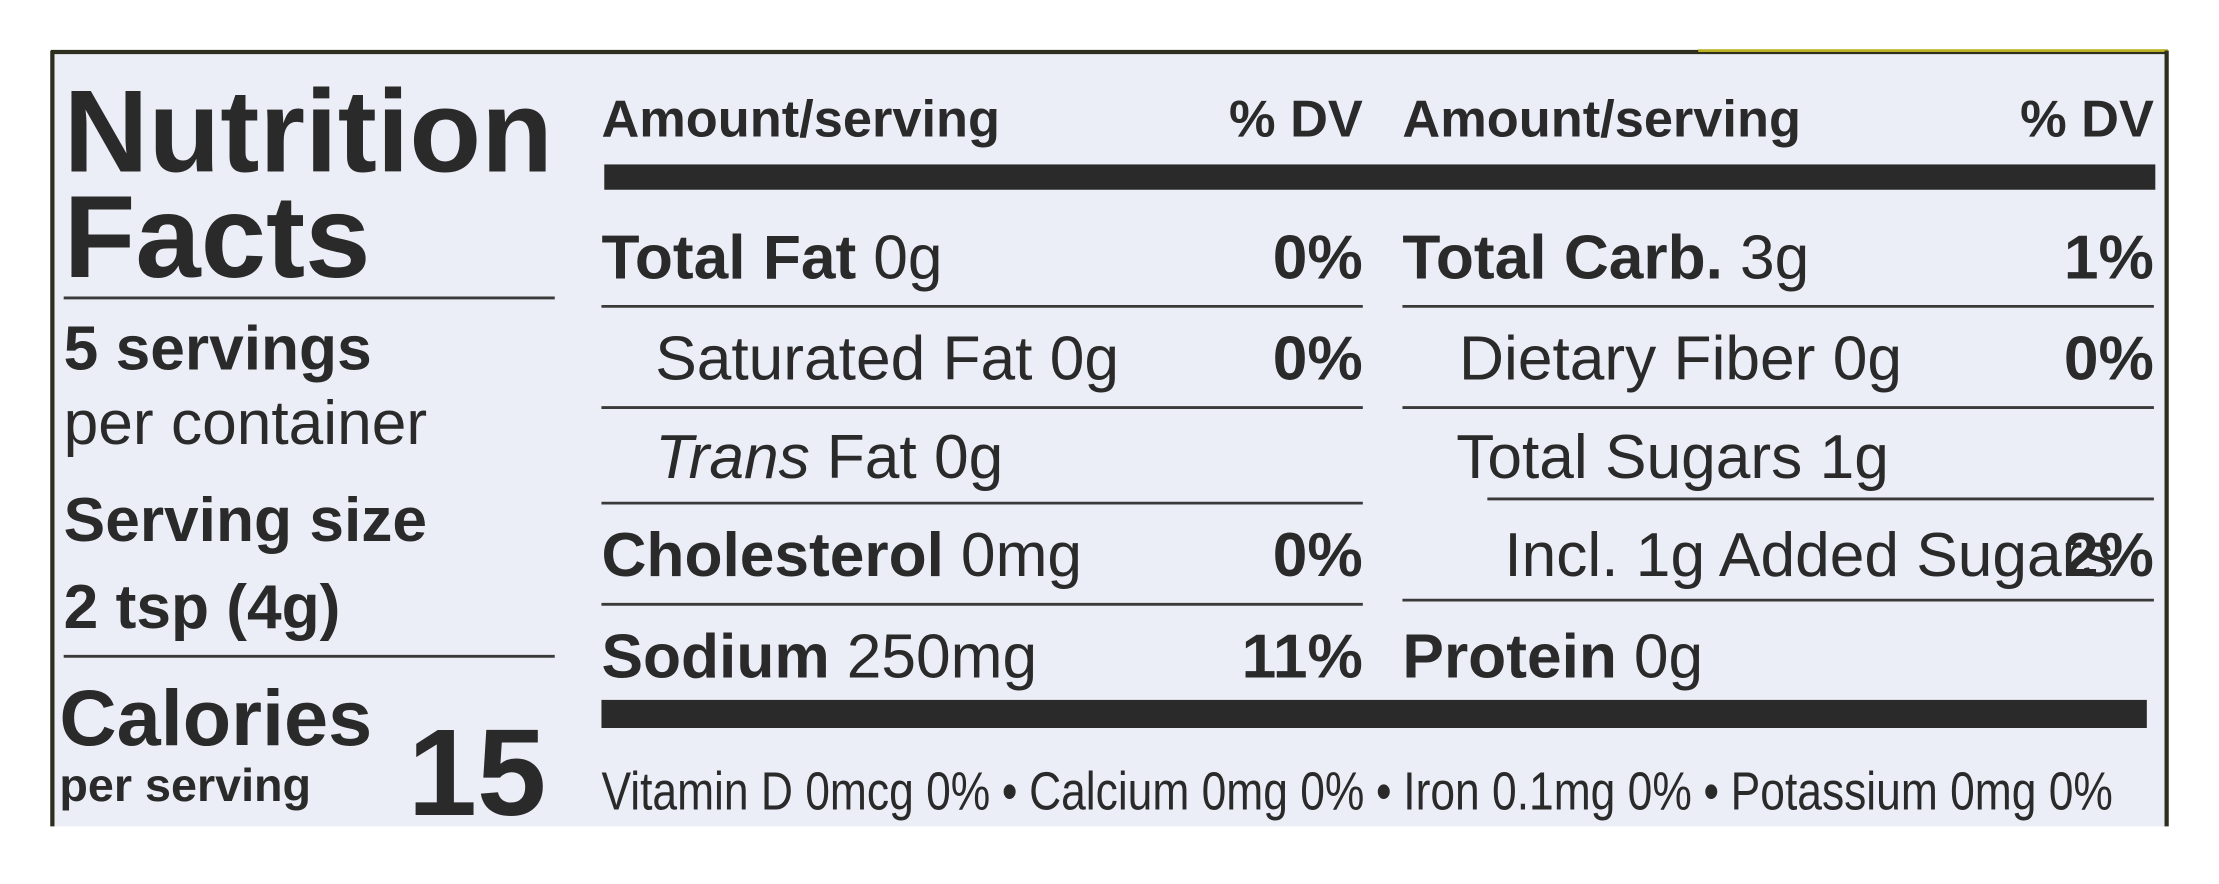 The height and width of the screenshot is (884, 2219). Describe the element at coordinates (2109, 257) in the screenshot. I see `daily-value: 1%` at that location.